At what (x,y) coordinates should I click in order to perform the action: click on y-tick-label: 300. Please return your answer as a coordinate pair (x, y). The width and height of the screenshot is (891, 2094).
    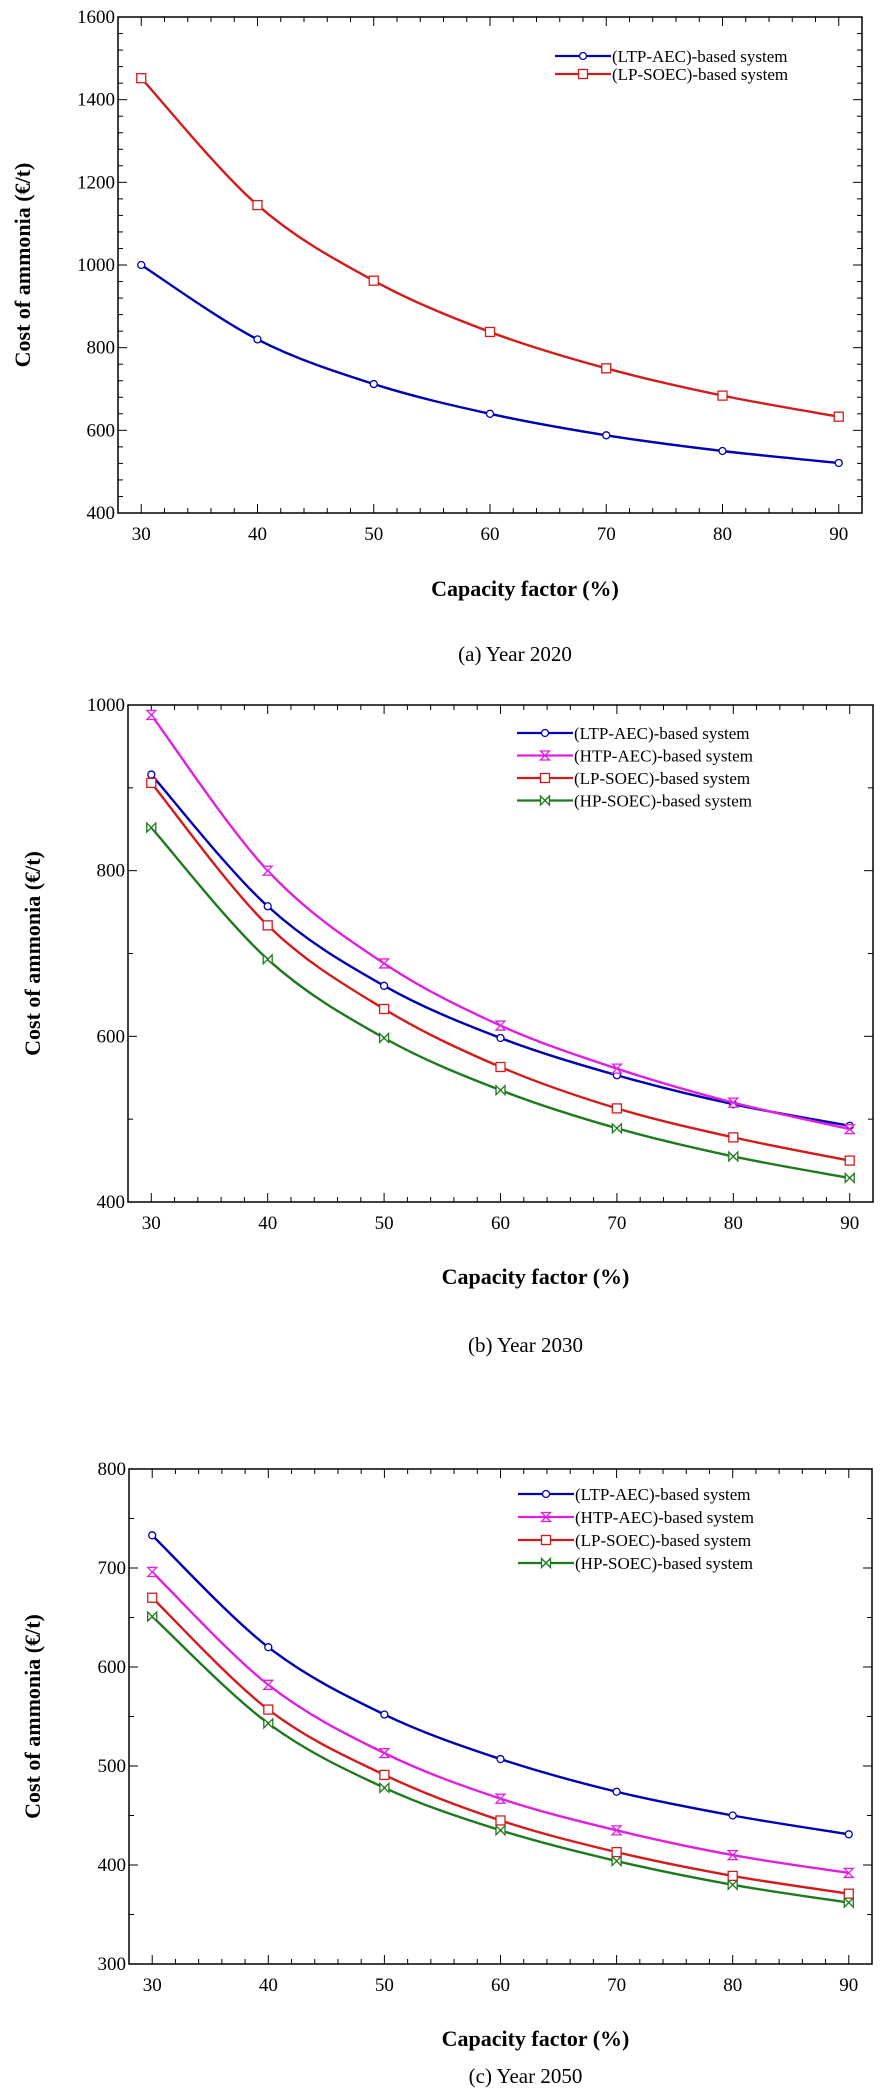
    Looking at the image, I should click on (112, 1964).